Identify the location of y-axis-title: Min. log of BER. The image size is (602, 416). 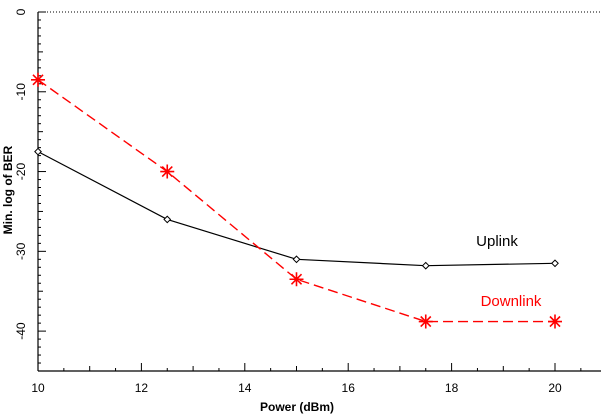
(8, 189).